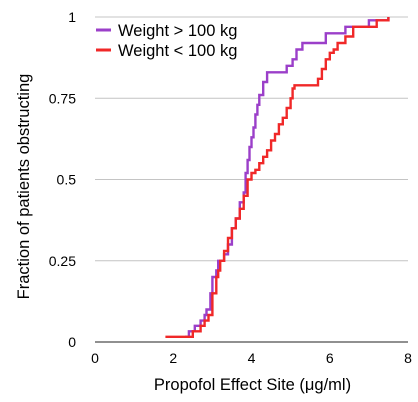 The height and width of the screenshot is (402, 418). Describe the element at coordinates (62, 261) in the screenshot. I see `y-tick-label: 0.25` at that location.